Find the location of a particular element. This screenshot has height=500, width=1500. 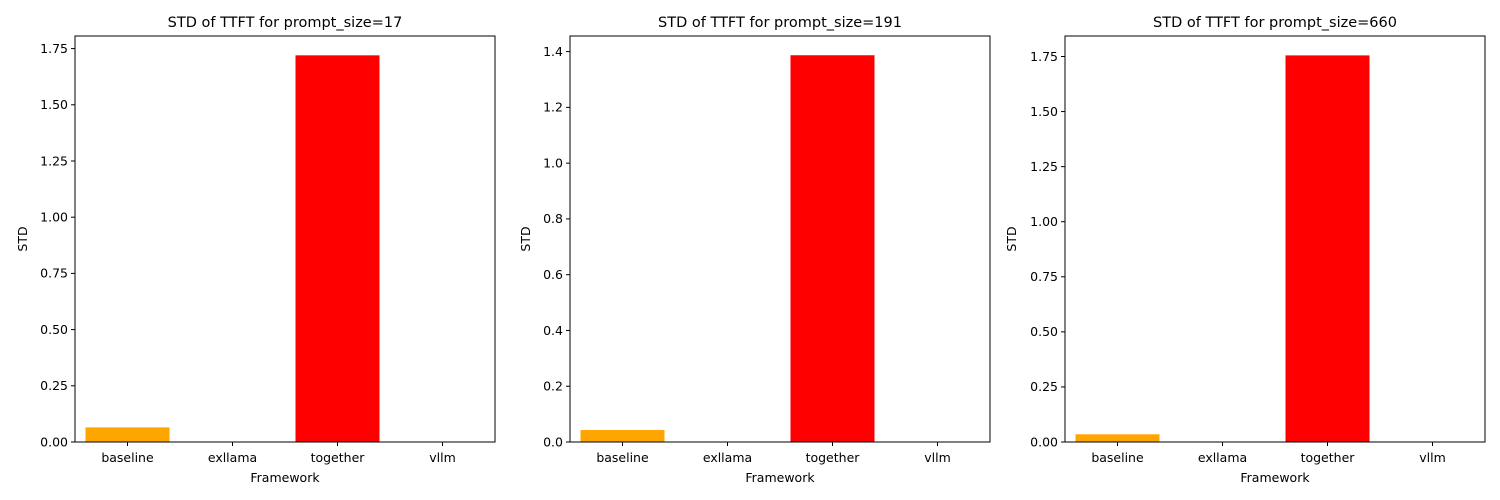

chart-title: STD of TTFT for prompt_size=191 is located at coordinates (780, 23).